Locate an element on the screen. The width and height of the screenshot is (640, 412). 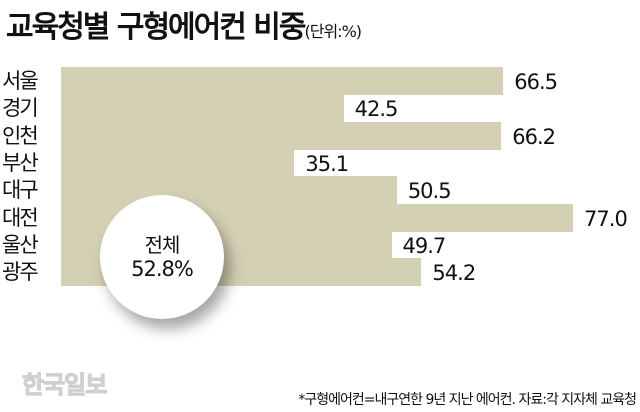
bar-row: 서울 66.5 is located at coordinates (320, 81).